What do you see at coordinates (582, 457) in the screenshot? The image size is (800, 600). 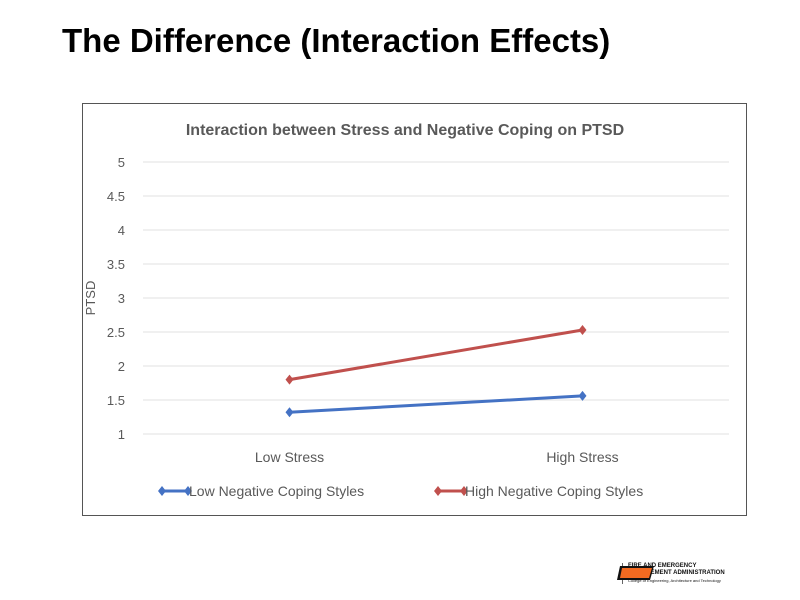 I see `x-tick-label: High Stress` at bounding box center [582, 457].